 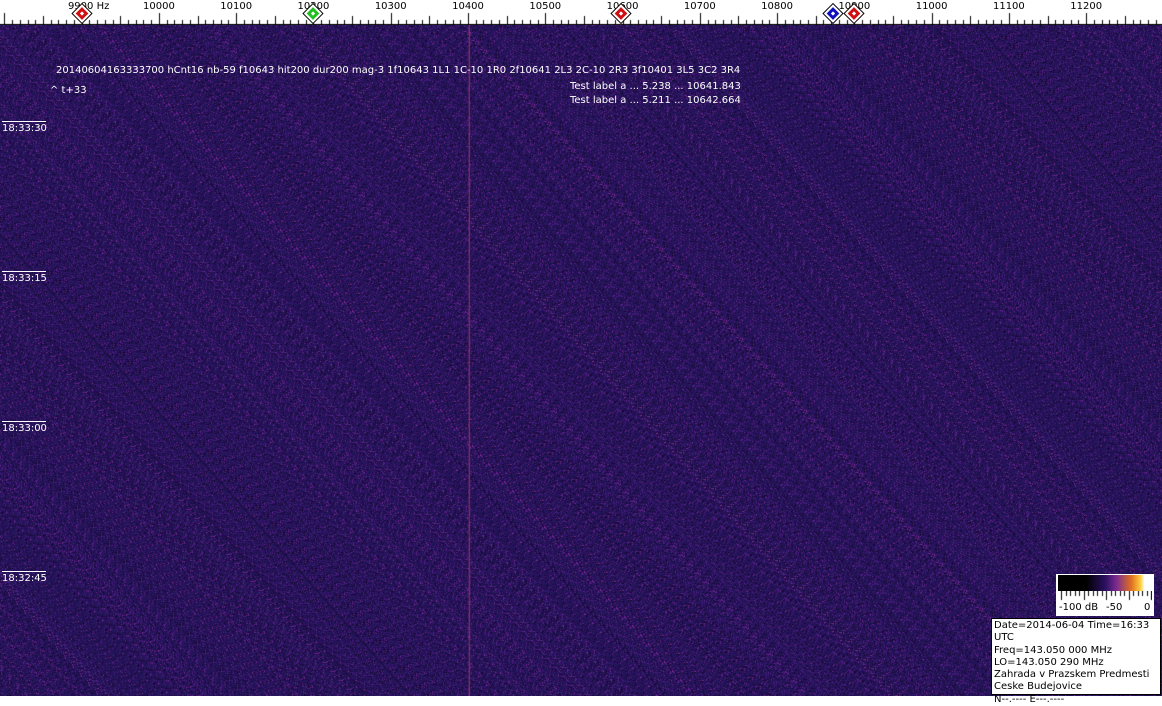 What do you see at coordinates (1072, 632) in the screenshot?
I see `info-date-time: Date=2014-06-04 Time=16:33 UTC` at bounding box center [1072, 632].